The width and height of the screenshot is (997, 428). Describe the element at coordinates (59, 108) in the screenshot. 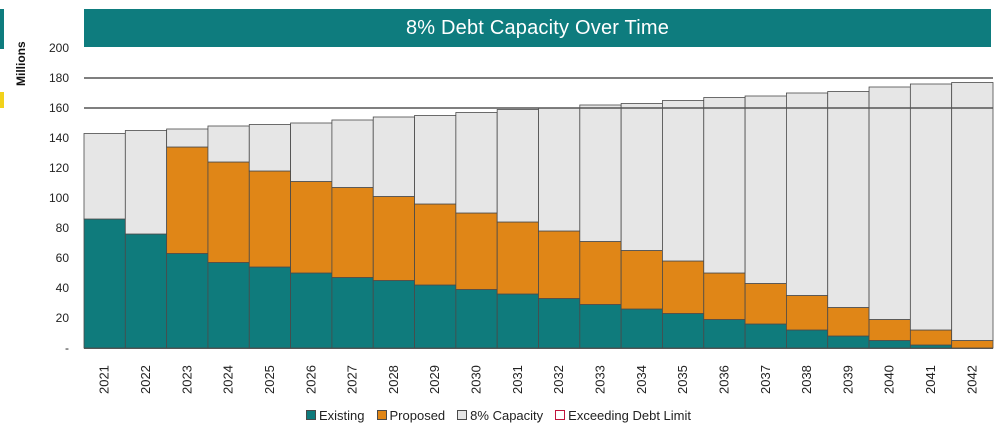

I see `y-tick-label: 160` at that location.